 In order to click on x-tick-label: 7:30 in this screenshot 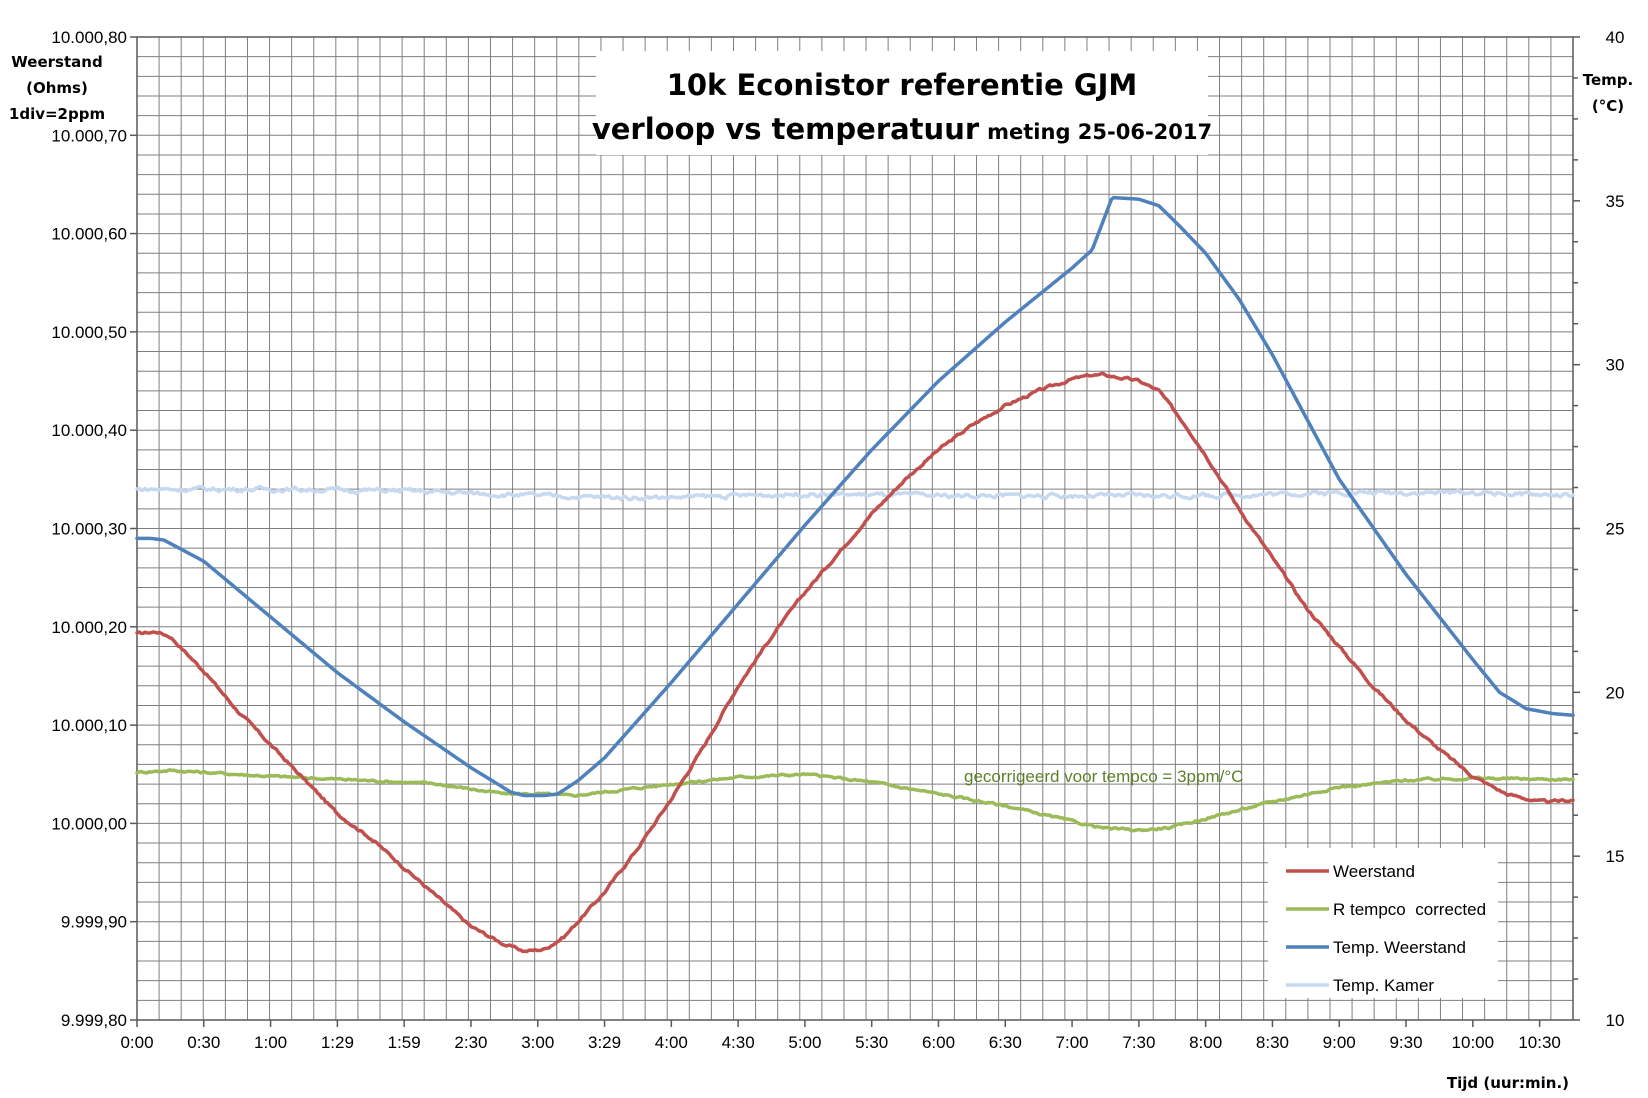, I will do `click(1138, 1042)`.